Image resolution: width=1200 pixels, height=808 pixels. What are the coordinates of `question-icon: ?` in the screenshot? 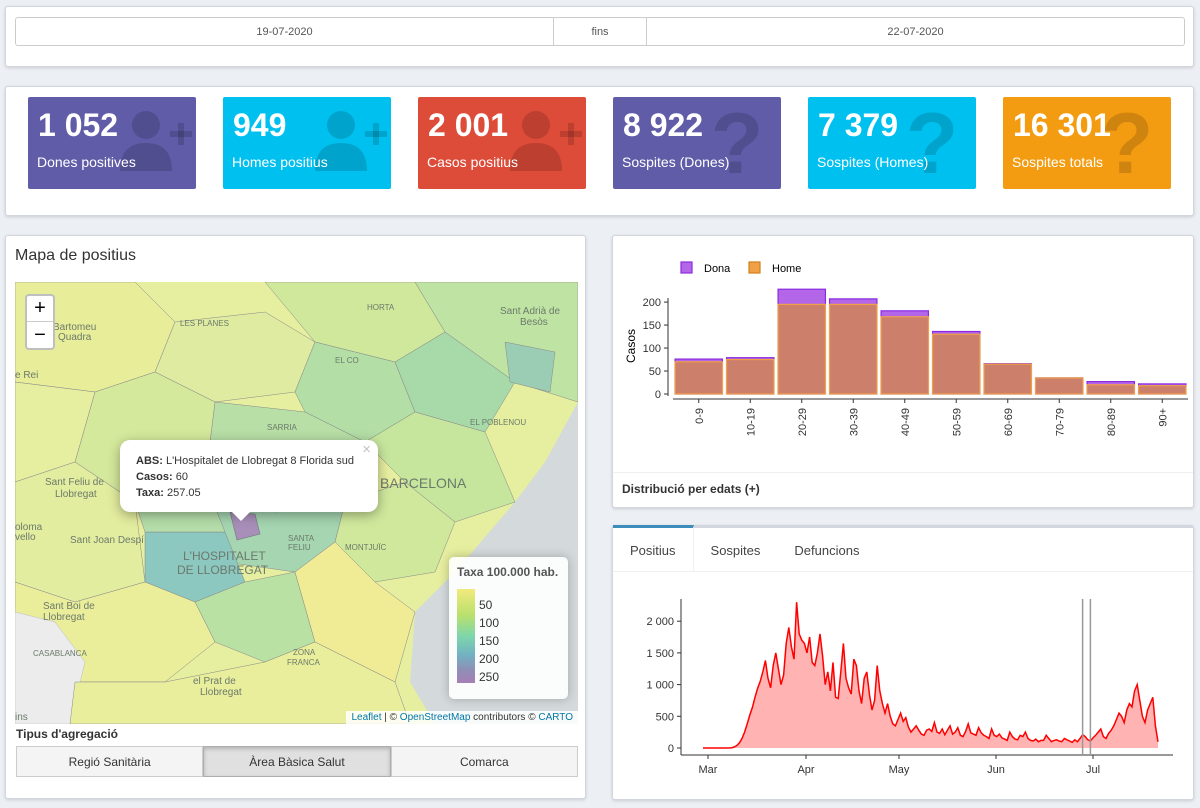 It's located at (737, 141).